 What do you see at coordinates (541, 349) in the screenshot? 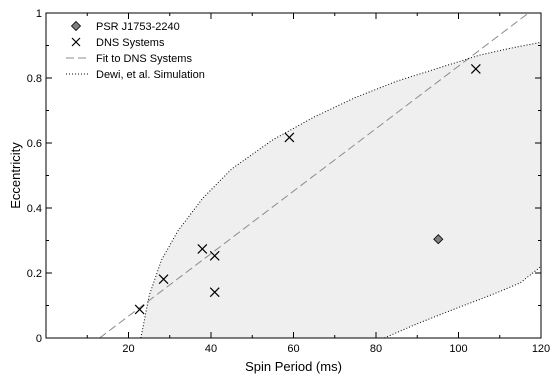
I see `x-tick-label: 120` at bounding box center [541, 349].